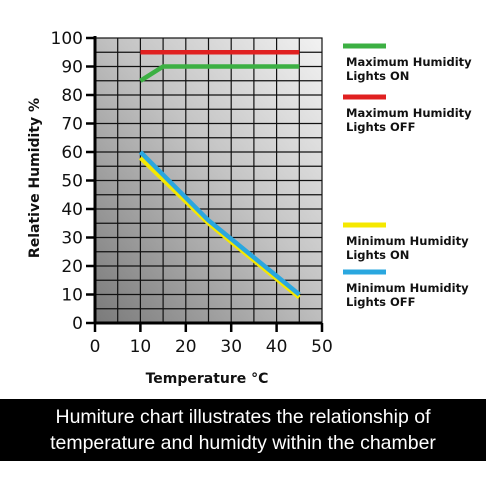 Image resolution: width=486 pixels, height=486 pixels. What do you see at coordinates (381, 302) in the screenshot?
I see `legend-label-4-line2: Lights OFF` at bounding box center [381, 302].